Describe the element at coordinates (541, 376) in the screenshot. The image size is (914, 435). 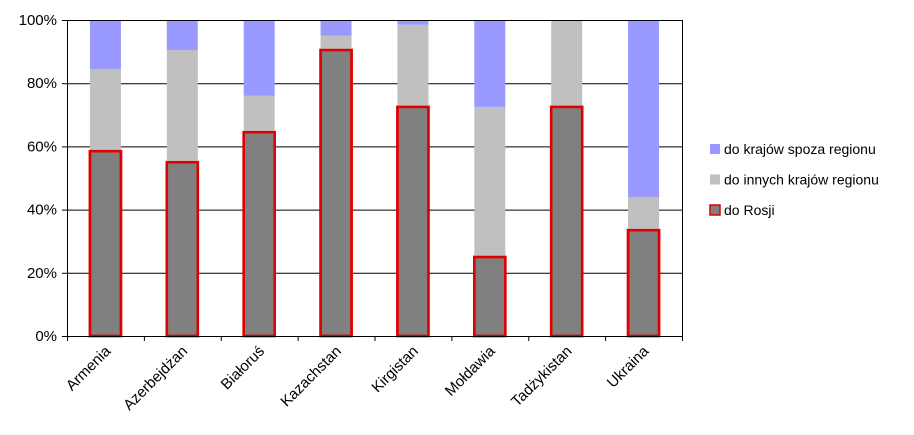
I see `x-tick-label: Tadżykistan` at that location.